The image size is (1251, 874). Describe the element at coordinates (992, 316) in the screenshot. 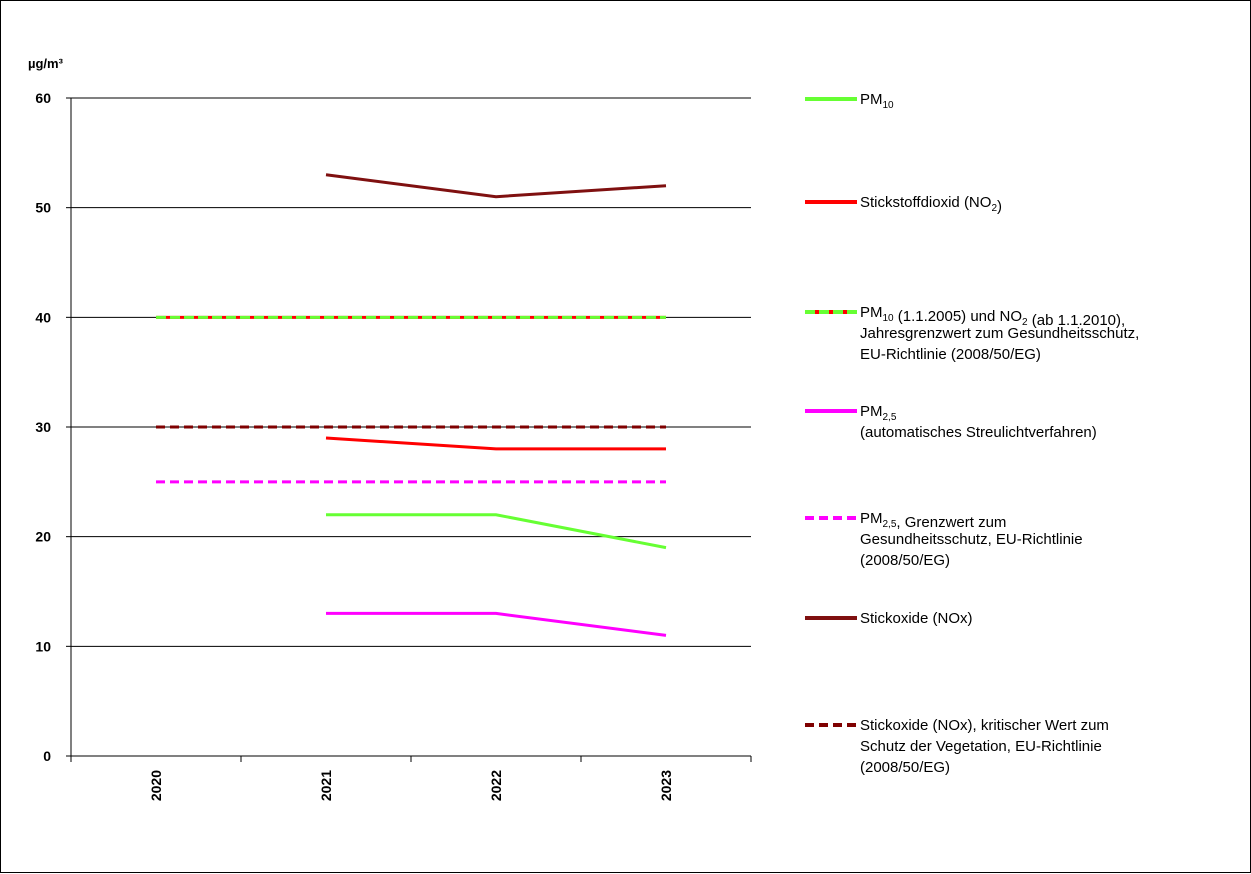

I see `legend-label: PM10 (1.1.2005) und NO2 (ab 1.1.2010),` at that location.